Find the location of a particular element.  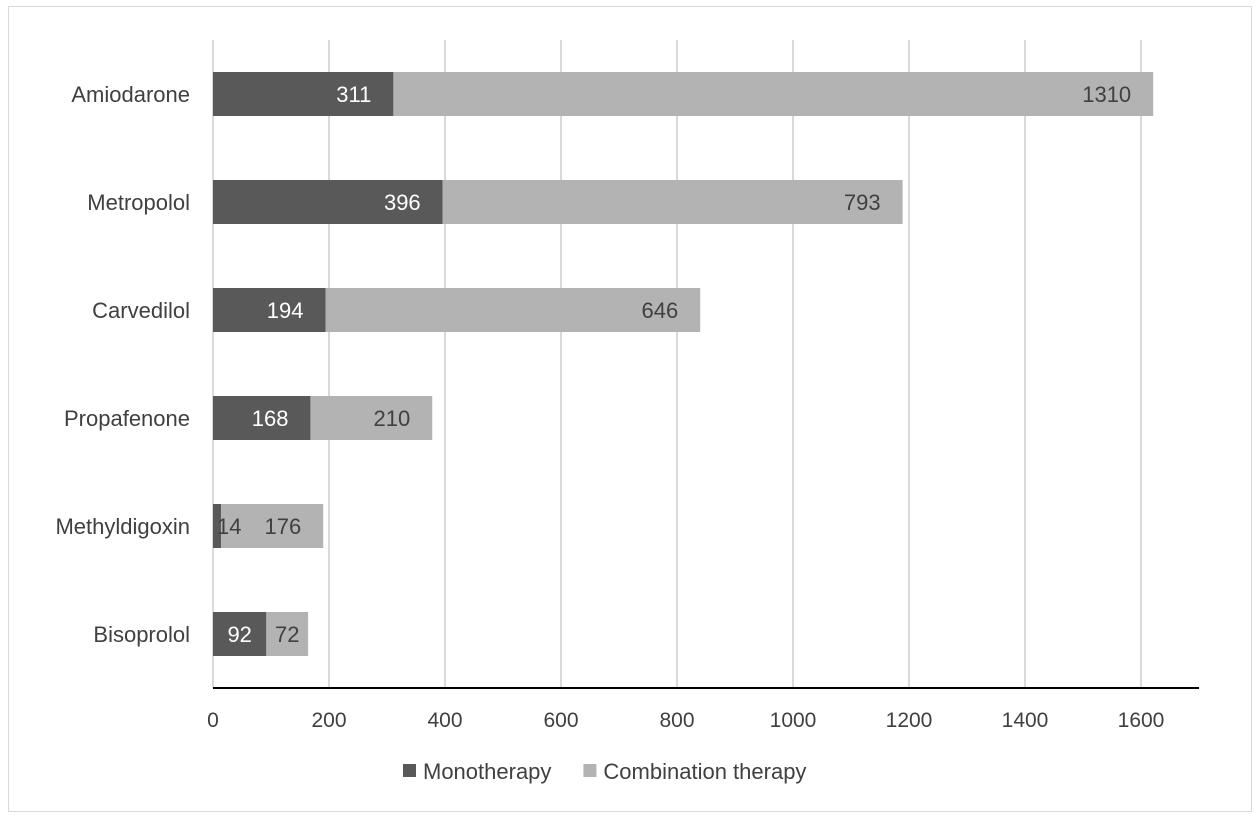

bar-combination-metropolol is located at coordinates (672, 202).